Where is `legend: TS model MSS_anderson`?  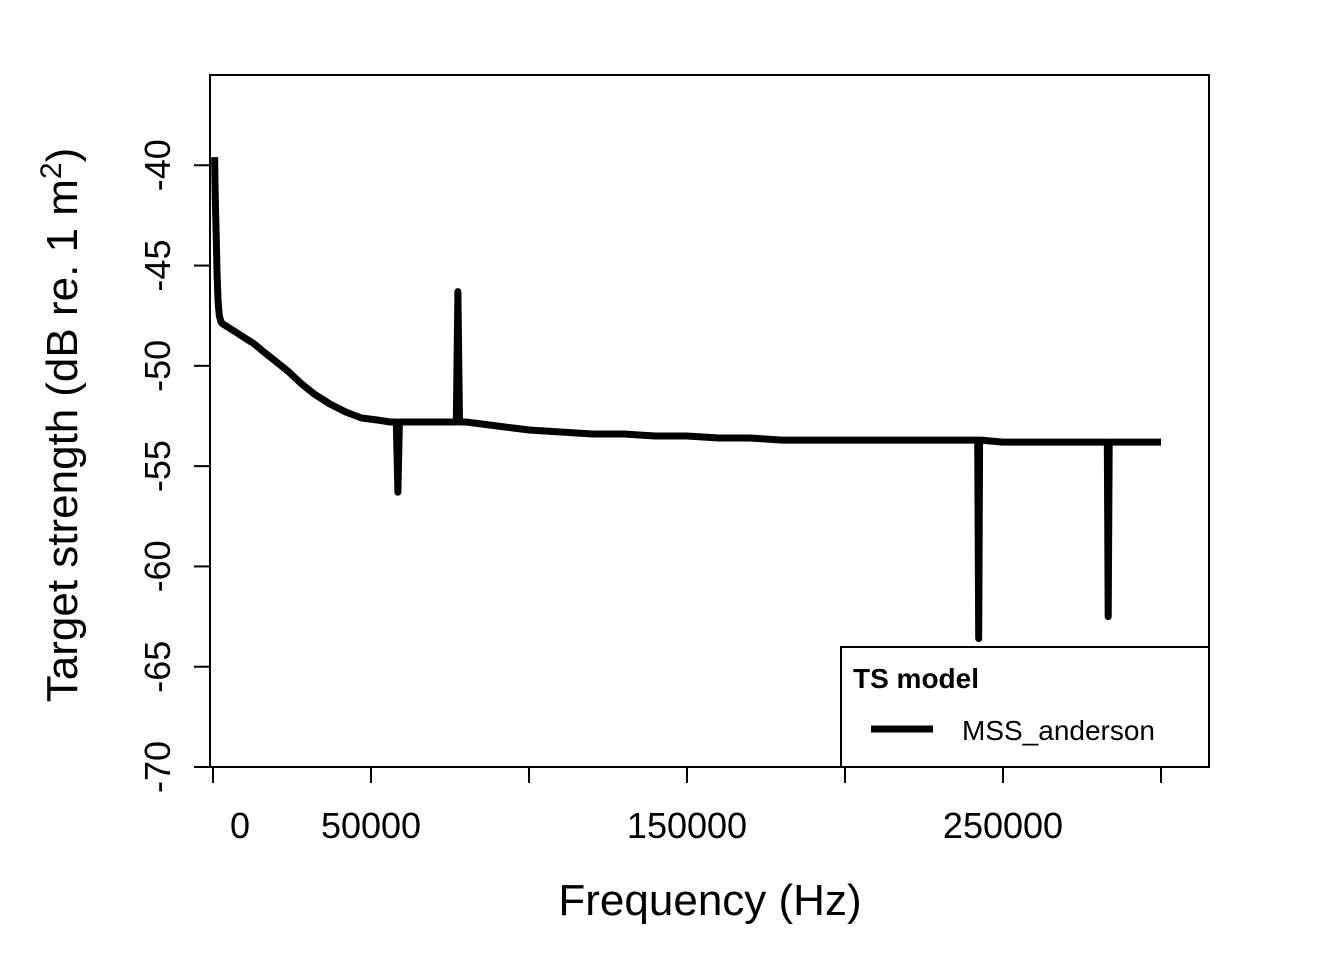
legend: TS model MSS_anderson is located at coordinates (1025, 707).